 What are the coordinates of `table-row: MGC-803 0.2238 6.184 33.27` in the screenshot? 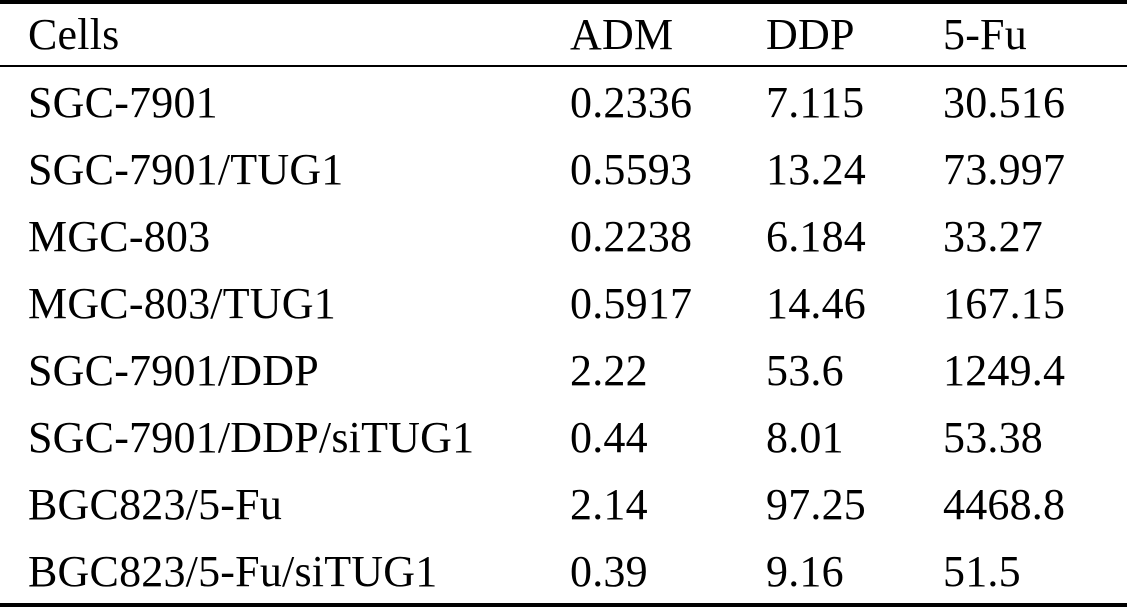 It's located at (563, 234).